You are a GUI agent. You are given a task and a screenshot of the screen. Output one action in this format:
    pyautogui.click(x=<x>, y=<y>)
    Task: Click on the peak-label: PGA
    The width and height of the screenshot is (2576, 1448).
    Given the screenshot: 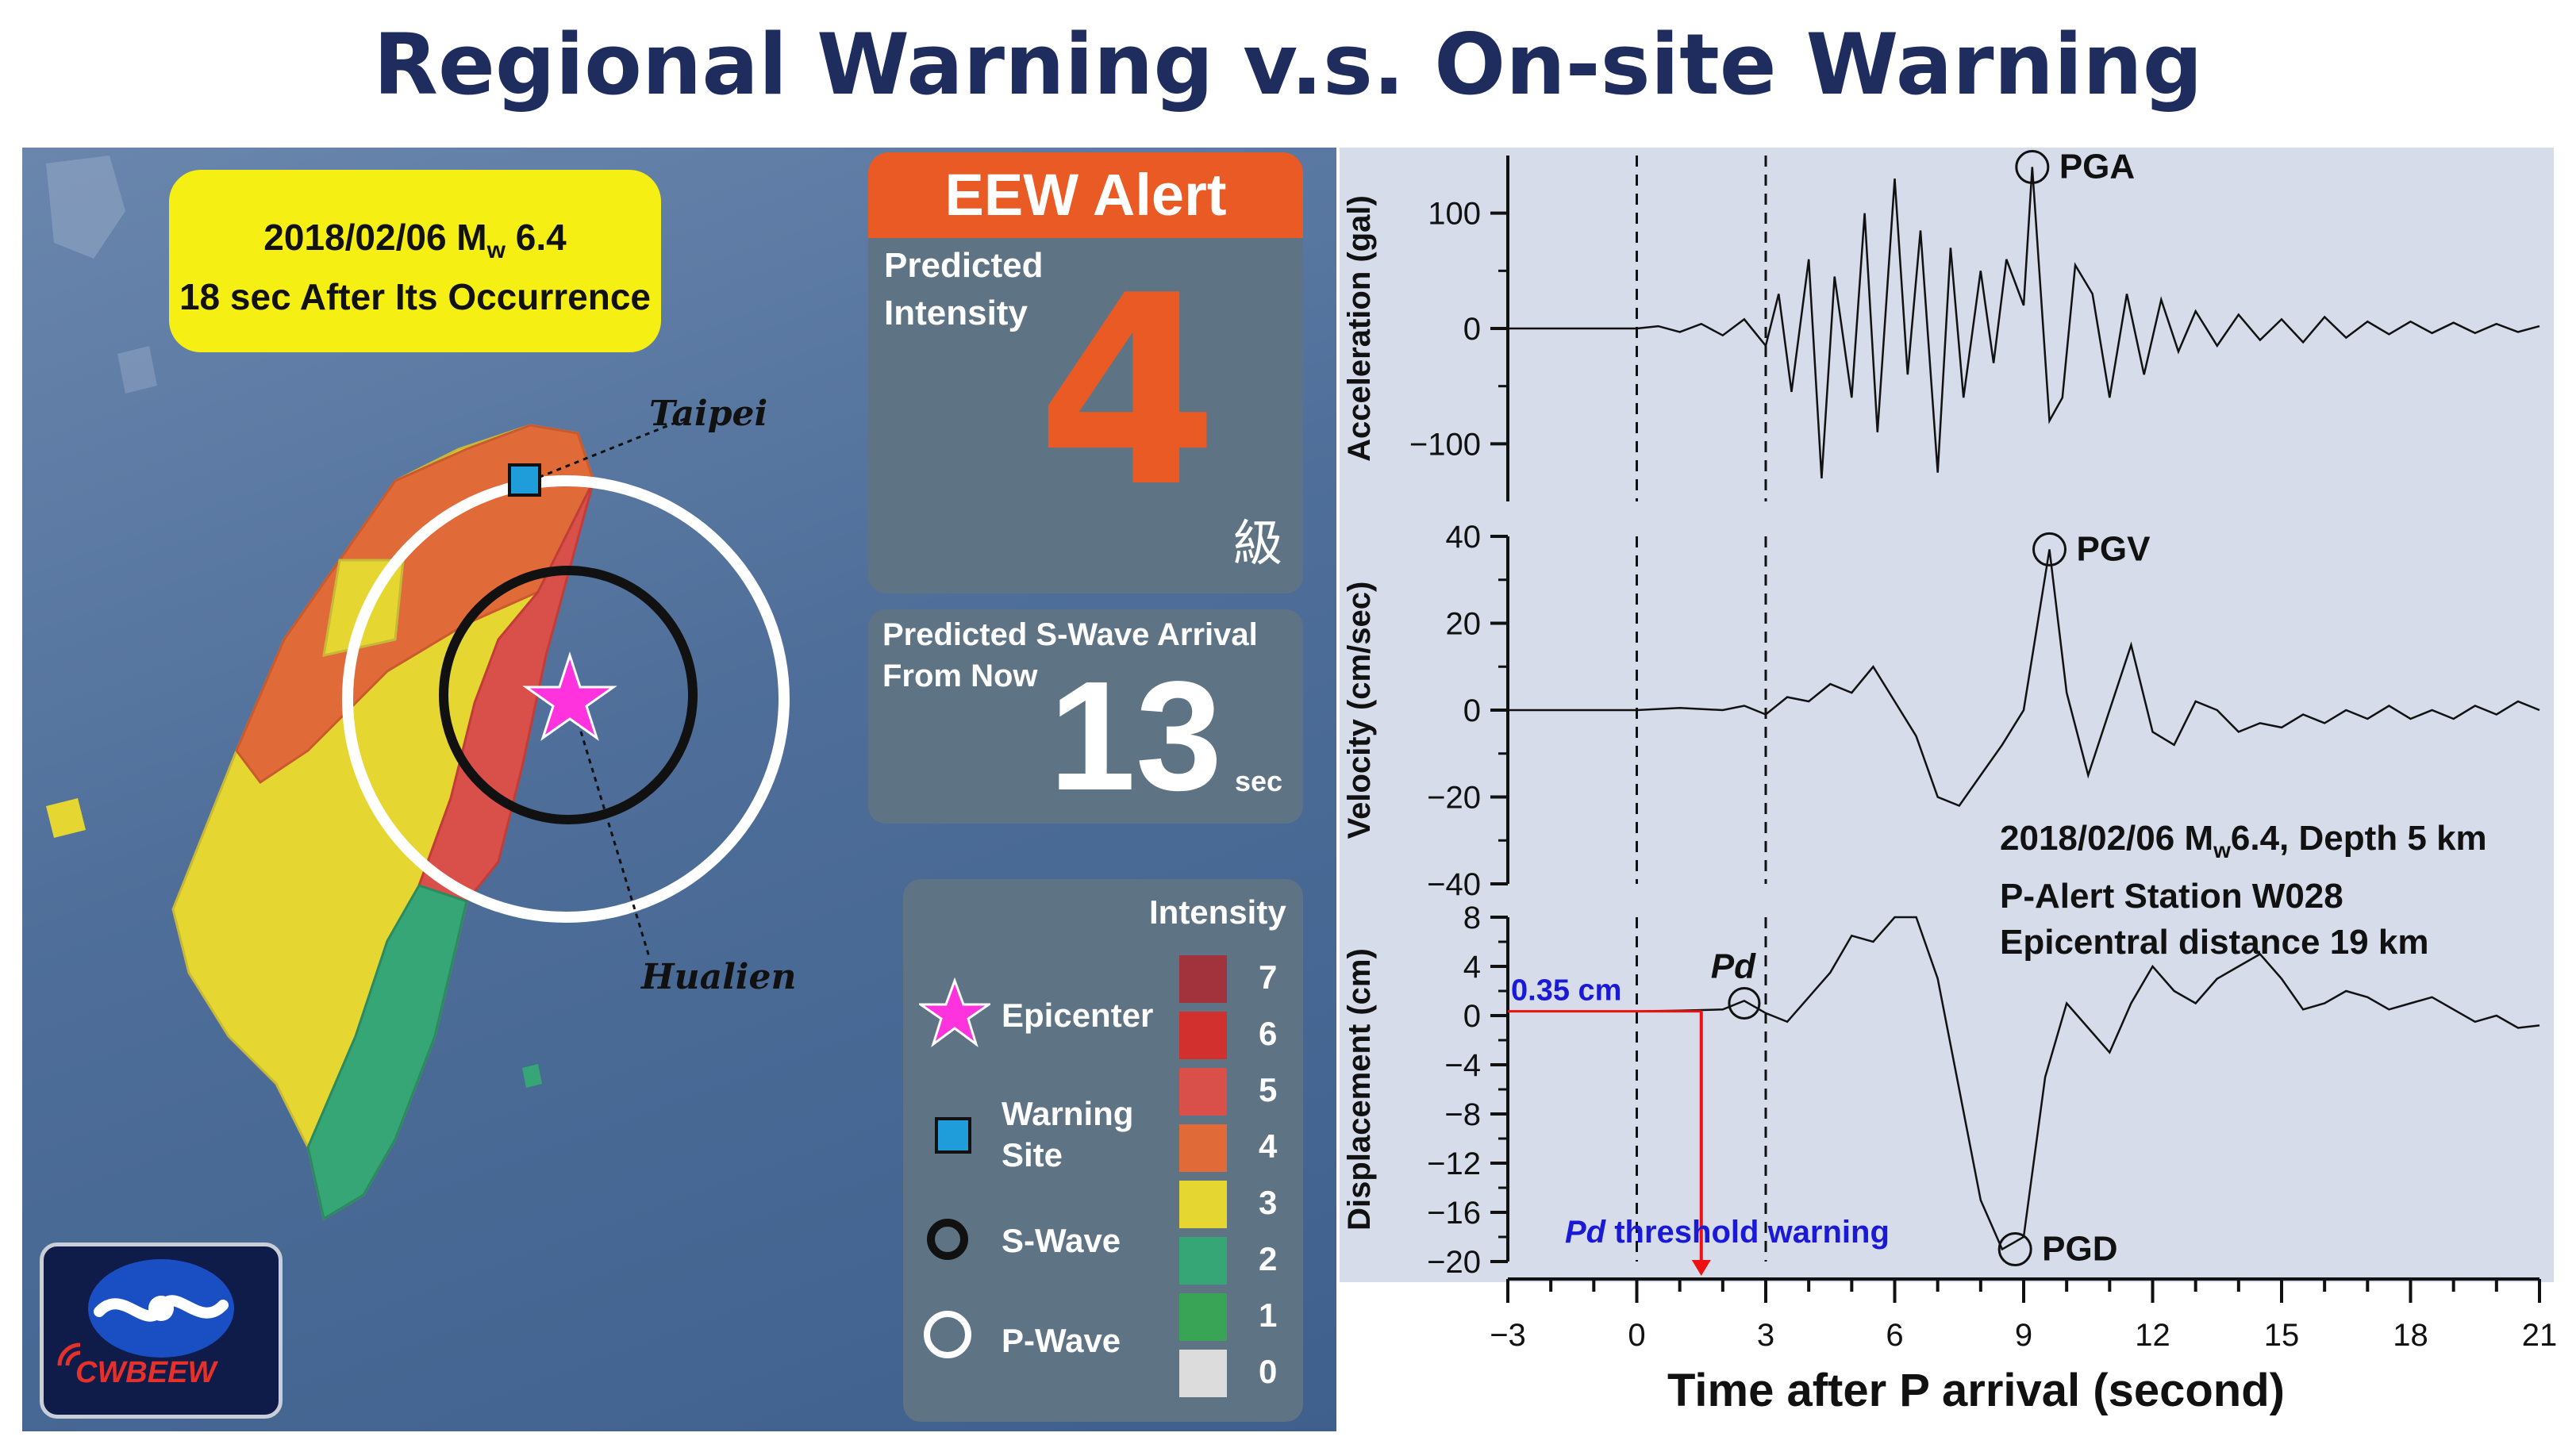 What is the action you would take?
    pyautogui.click(x=2097, y=167)
    